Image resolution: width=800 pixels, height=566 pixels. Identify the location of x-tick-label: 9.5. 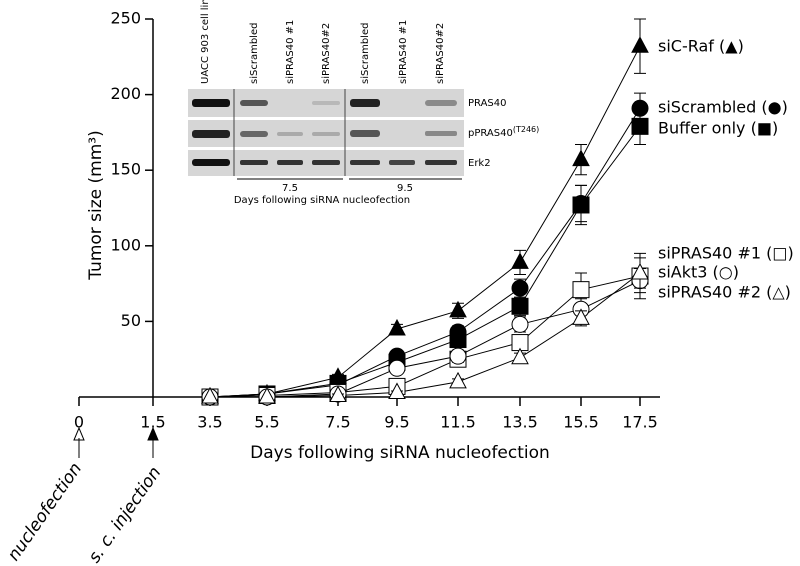
(396, 422).